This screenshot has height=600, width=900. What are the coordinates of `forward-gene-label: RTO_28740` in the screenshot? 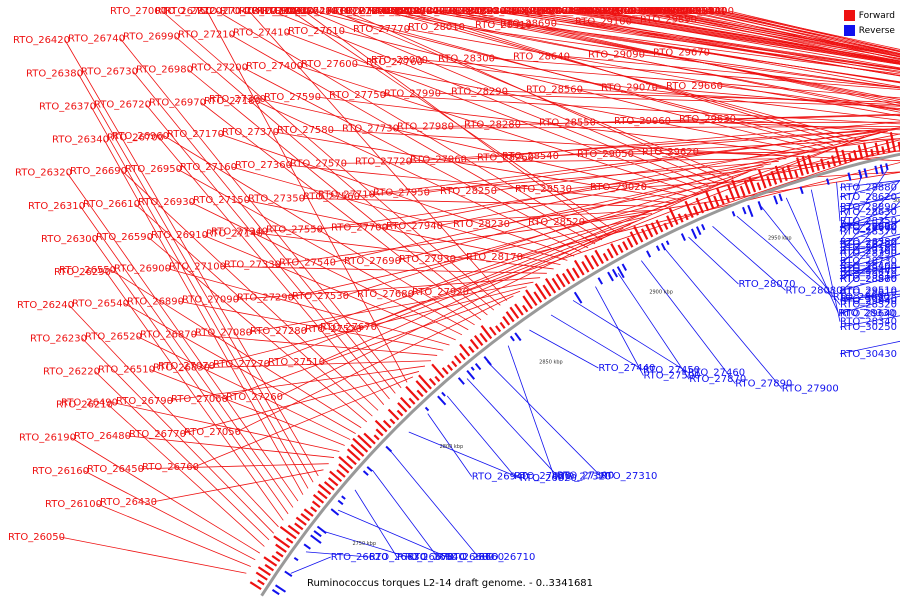 It's located at (539, 11).